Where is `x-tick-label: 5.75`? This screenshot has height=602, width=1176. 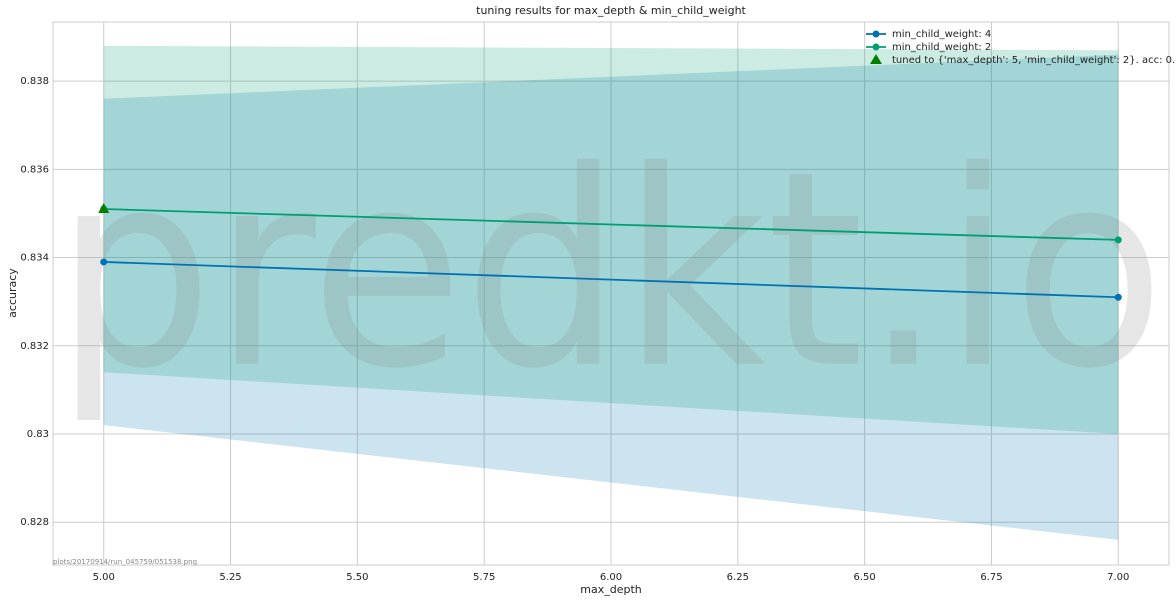 x-tick-label: 5.75 is located at coordinates (484, 577).